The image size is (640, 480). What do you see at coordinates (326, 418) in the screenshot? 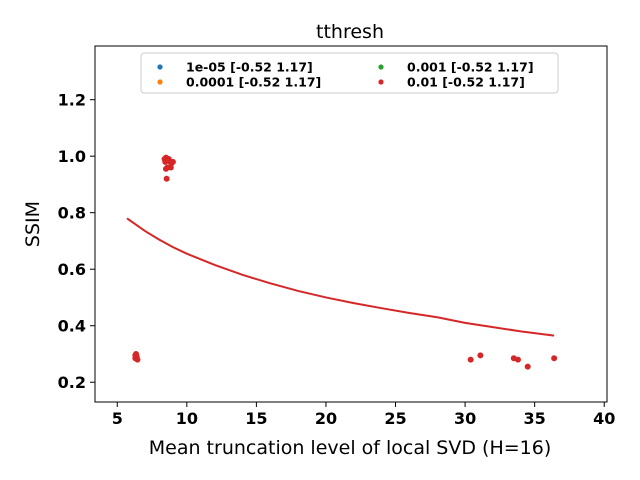
I see `x-tick-label: 20` at bounding box center [326, 418].